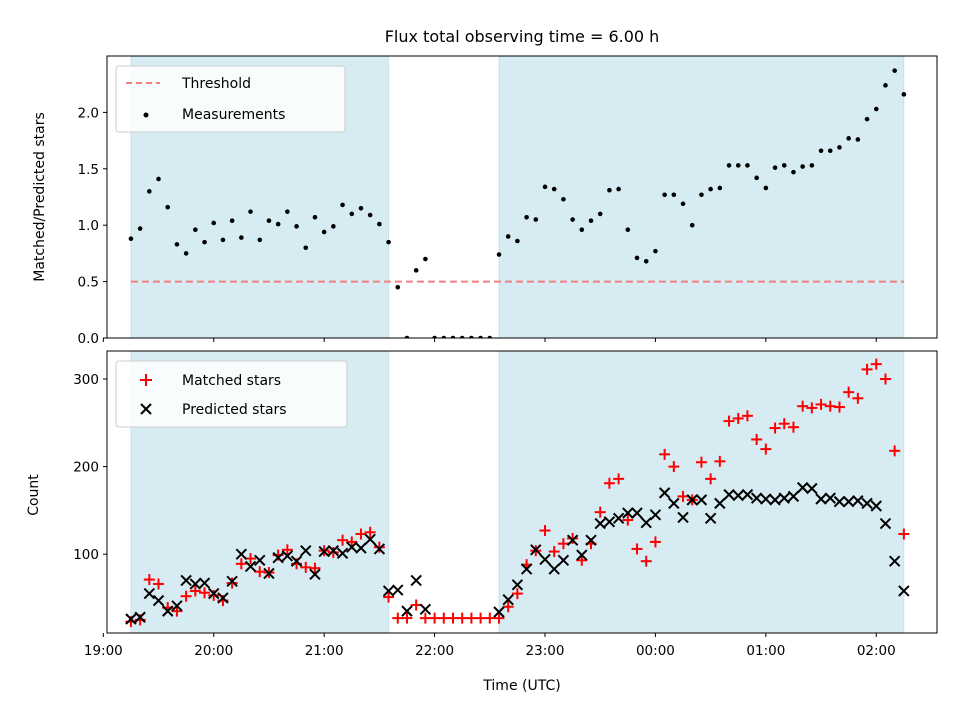  I want to click on chart-title-top: Flux total observing time = 6.00 h, so click(522, 36).